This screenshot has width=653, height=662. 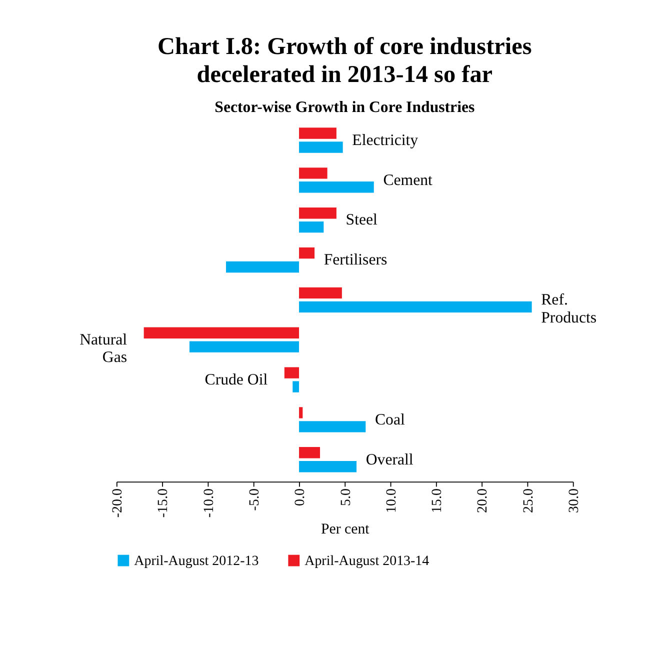 What do you see at coordinates (104, 349) in the screenshot?
I see `y-tick-label: Natural Gas` at bounding box center [104, 349].